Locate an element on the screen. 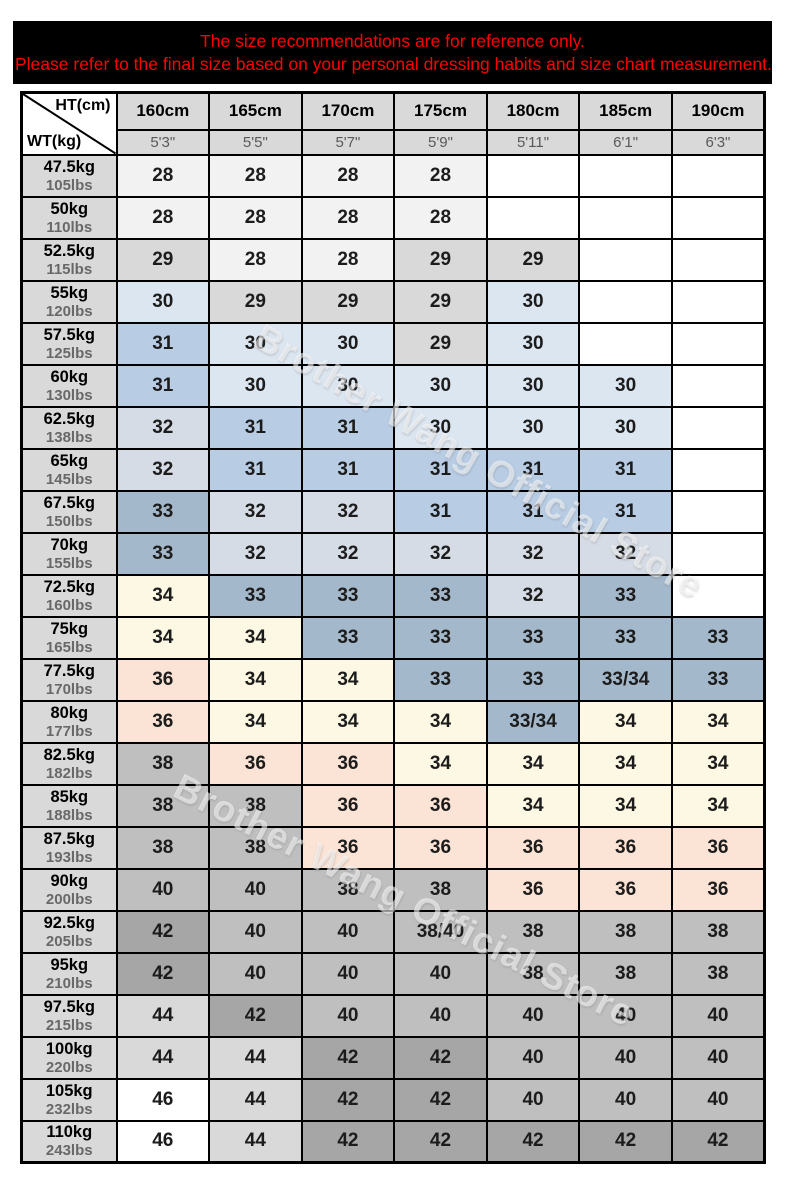  weight-kg-label: 95kg is located at coordinates (69, 964).